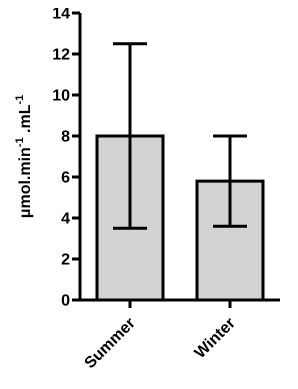  What do you see at coordinates (61, 55) in the screenshot?
I see `y-tick-label: 12` at bounding box center [61, 55].